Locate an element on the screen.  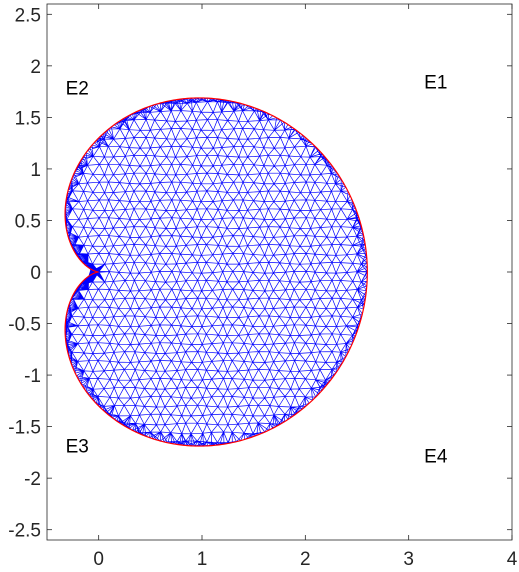
x-tick-label: 0 is located at coordinates (98, 559).